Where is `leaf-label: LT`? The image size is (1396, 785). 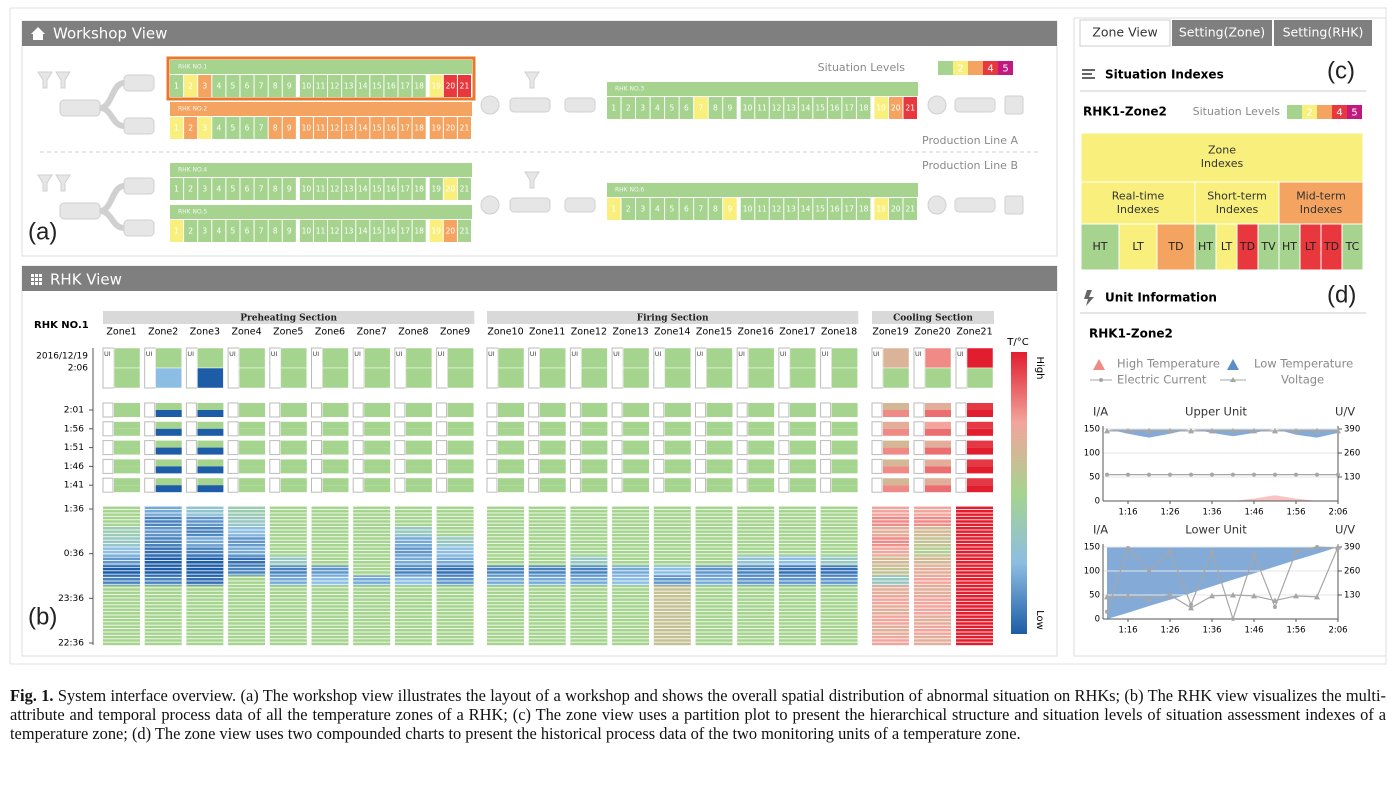 leaf-label: LT is located at coordinates (1138, 246).